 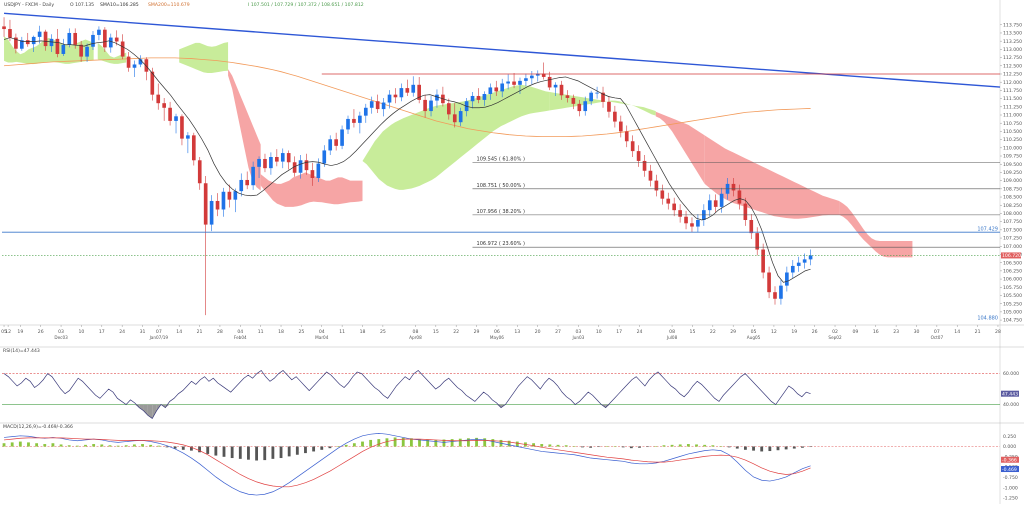 What do you see at coordinates (1012, 58) in the screenshot?
I see `price-y-tick-label: 112.750` at bounding box center [1012, 58].